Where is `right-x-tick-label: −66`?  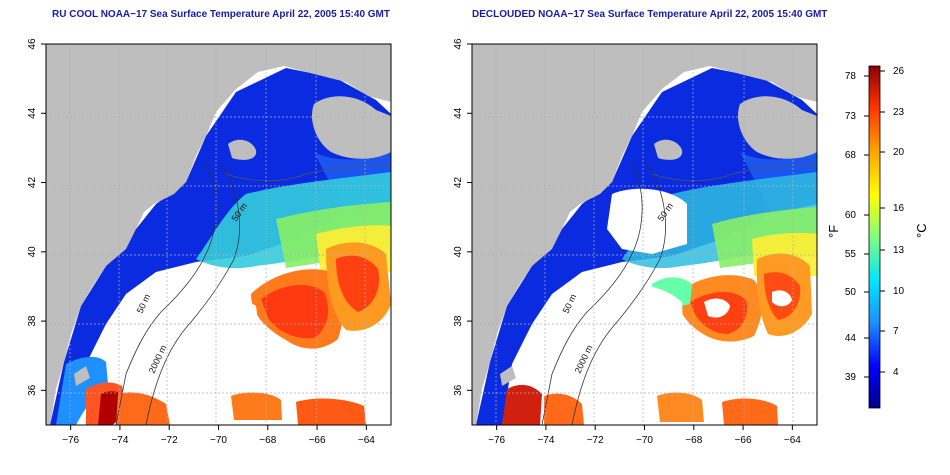 right-x-tick-label: −66 is located at coordinates (743, 440).